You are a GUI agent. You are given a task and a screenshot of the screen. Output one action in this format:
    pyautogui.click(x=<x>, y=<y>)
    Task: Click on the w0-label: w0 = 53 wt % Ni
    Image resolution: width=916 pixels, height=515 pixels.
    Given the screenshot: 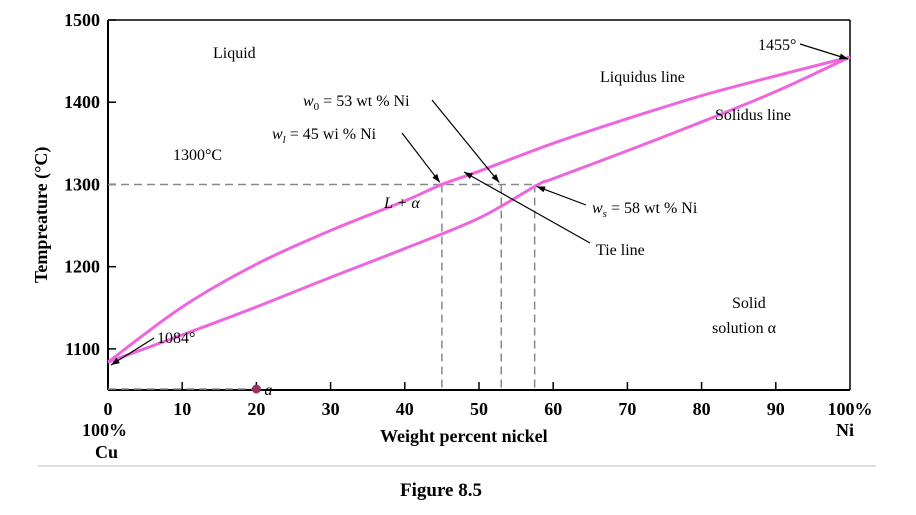 What is the action you would take?
    pyautogui.click(x=356, y=103)
    